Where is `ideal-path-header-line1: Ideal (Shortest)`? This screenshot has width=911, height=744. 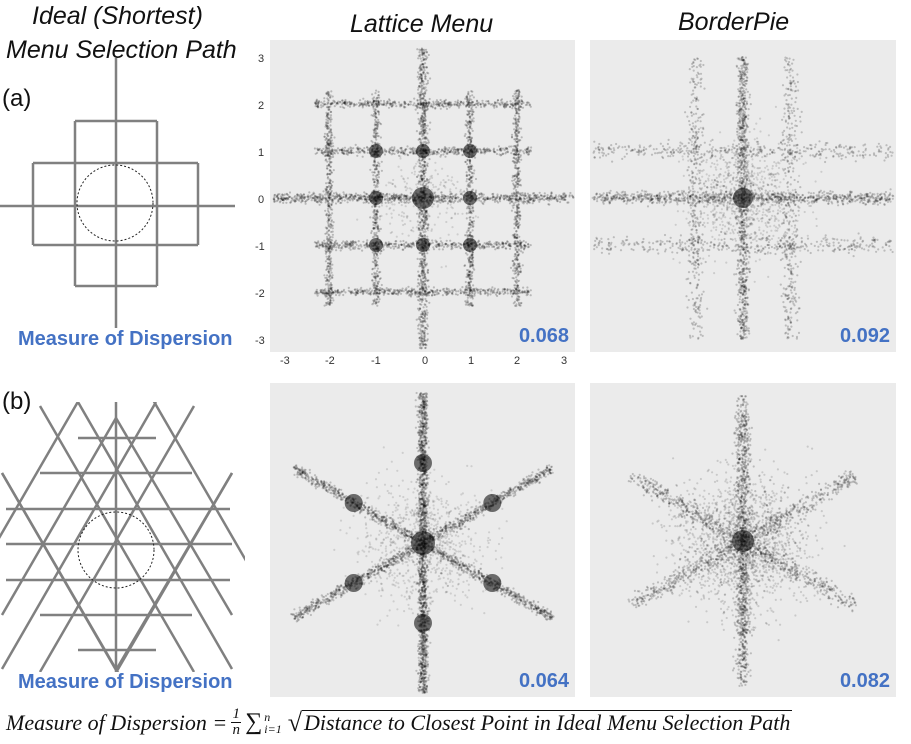
ideal-path-header-line1: Ideal (Shortest) is located at coordinates (117, 16).